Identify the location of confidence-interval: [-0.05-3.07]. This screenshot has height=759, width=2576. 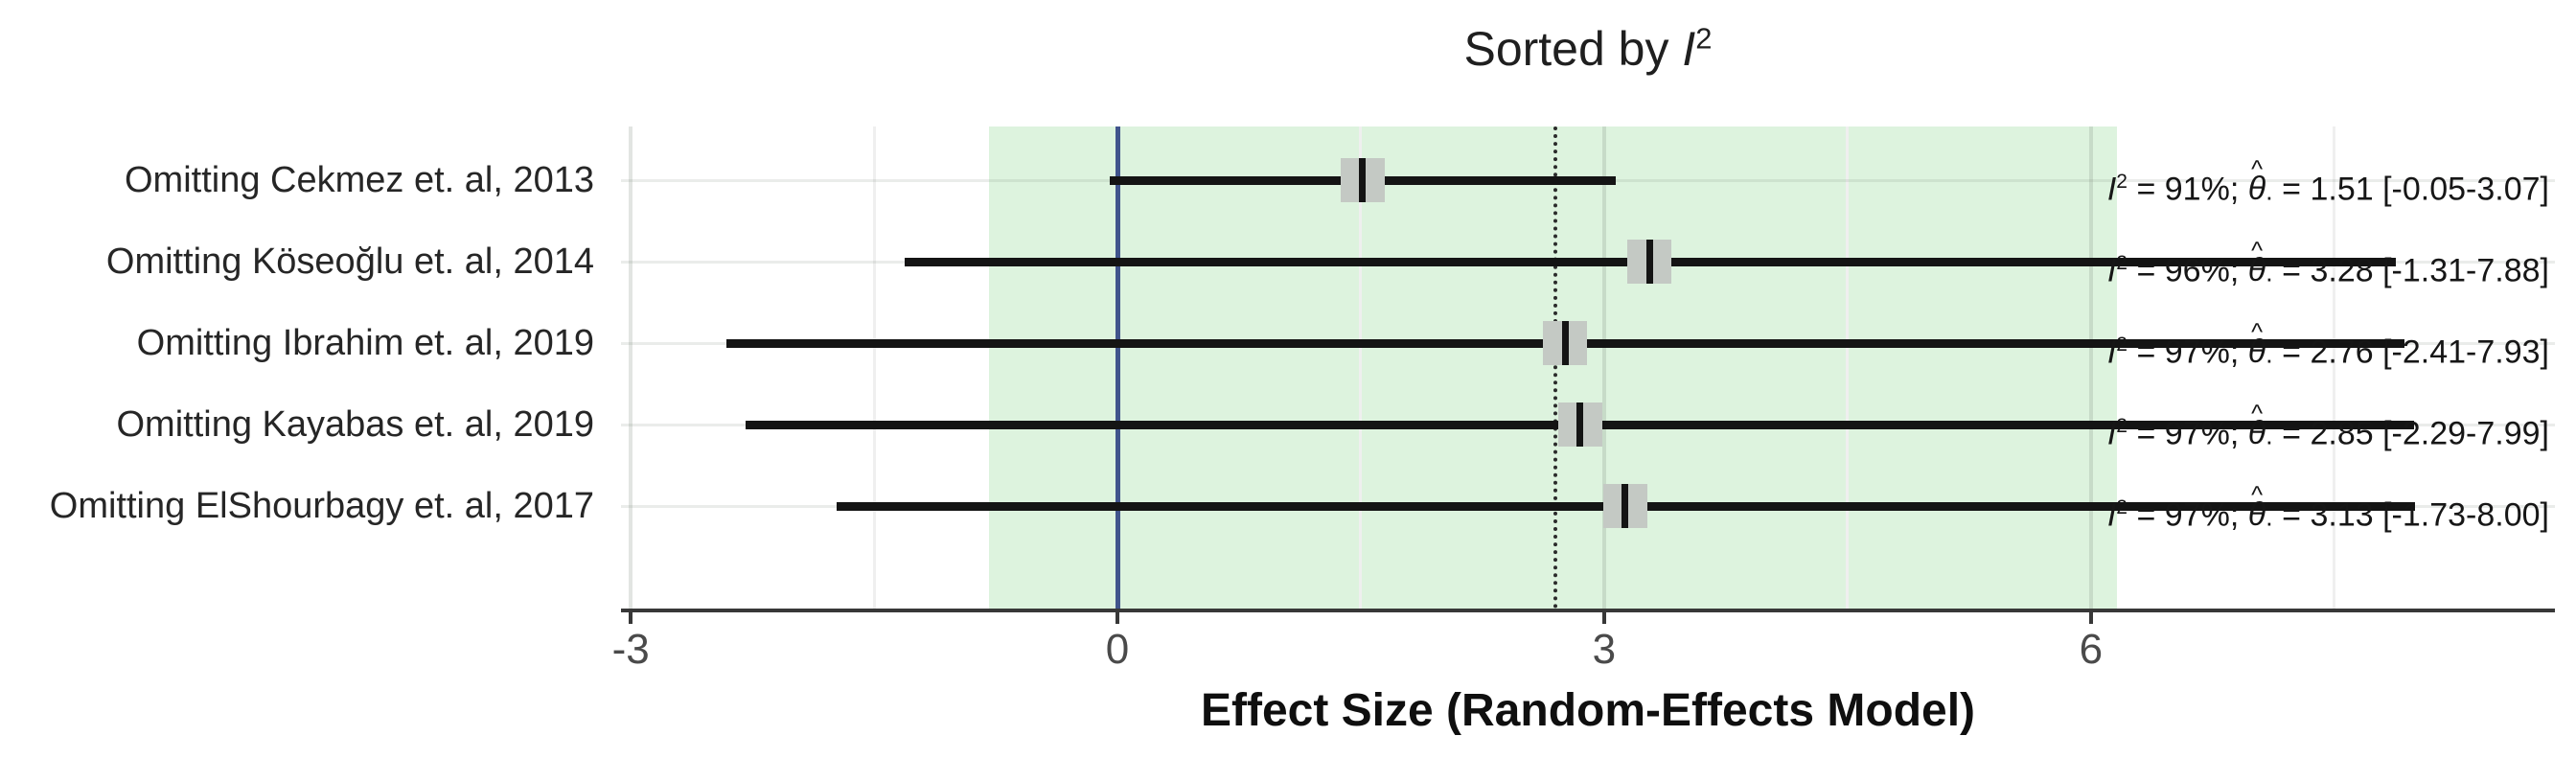
(2465, 189).